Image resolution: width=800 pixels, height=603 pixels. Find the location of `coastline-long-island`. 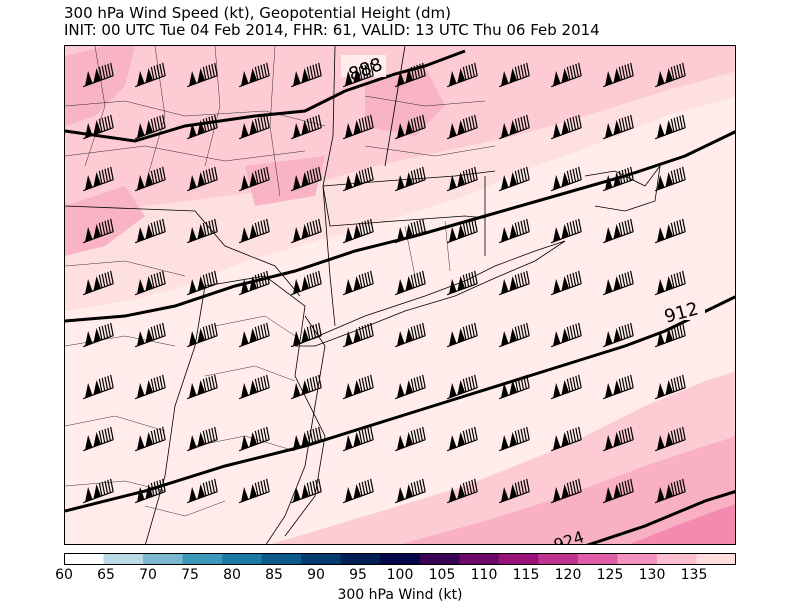

coastline-long-island is located at coordinates (430, 293).